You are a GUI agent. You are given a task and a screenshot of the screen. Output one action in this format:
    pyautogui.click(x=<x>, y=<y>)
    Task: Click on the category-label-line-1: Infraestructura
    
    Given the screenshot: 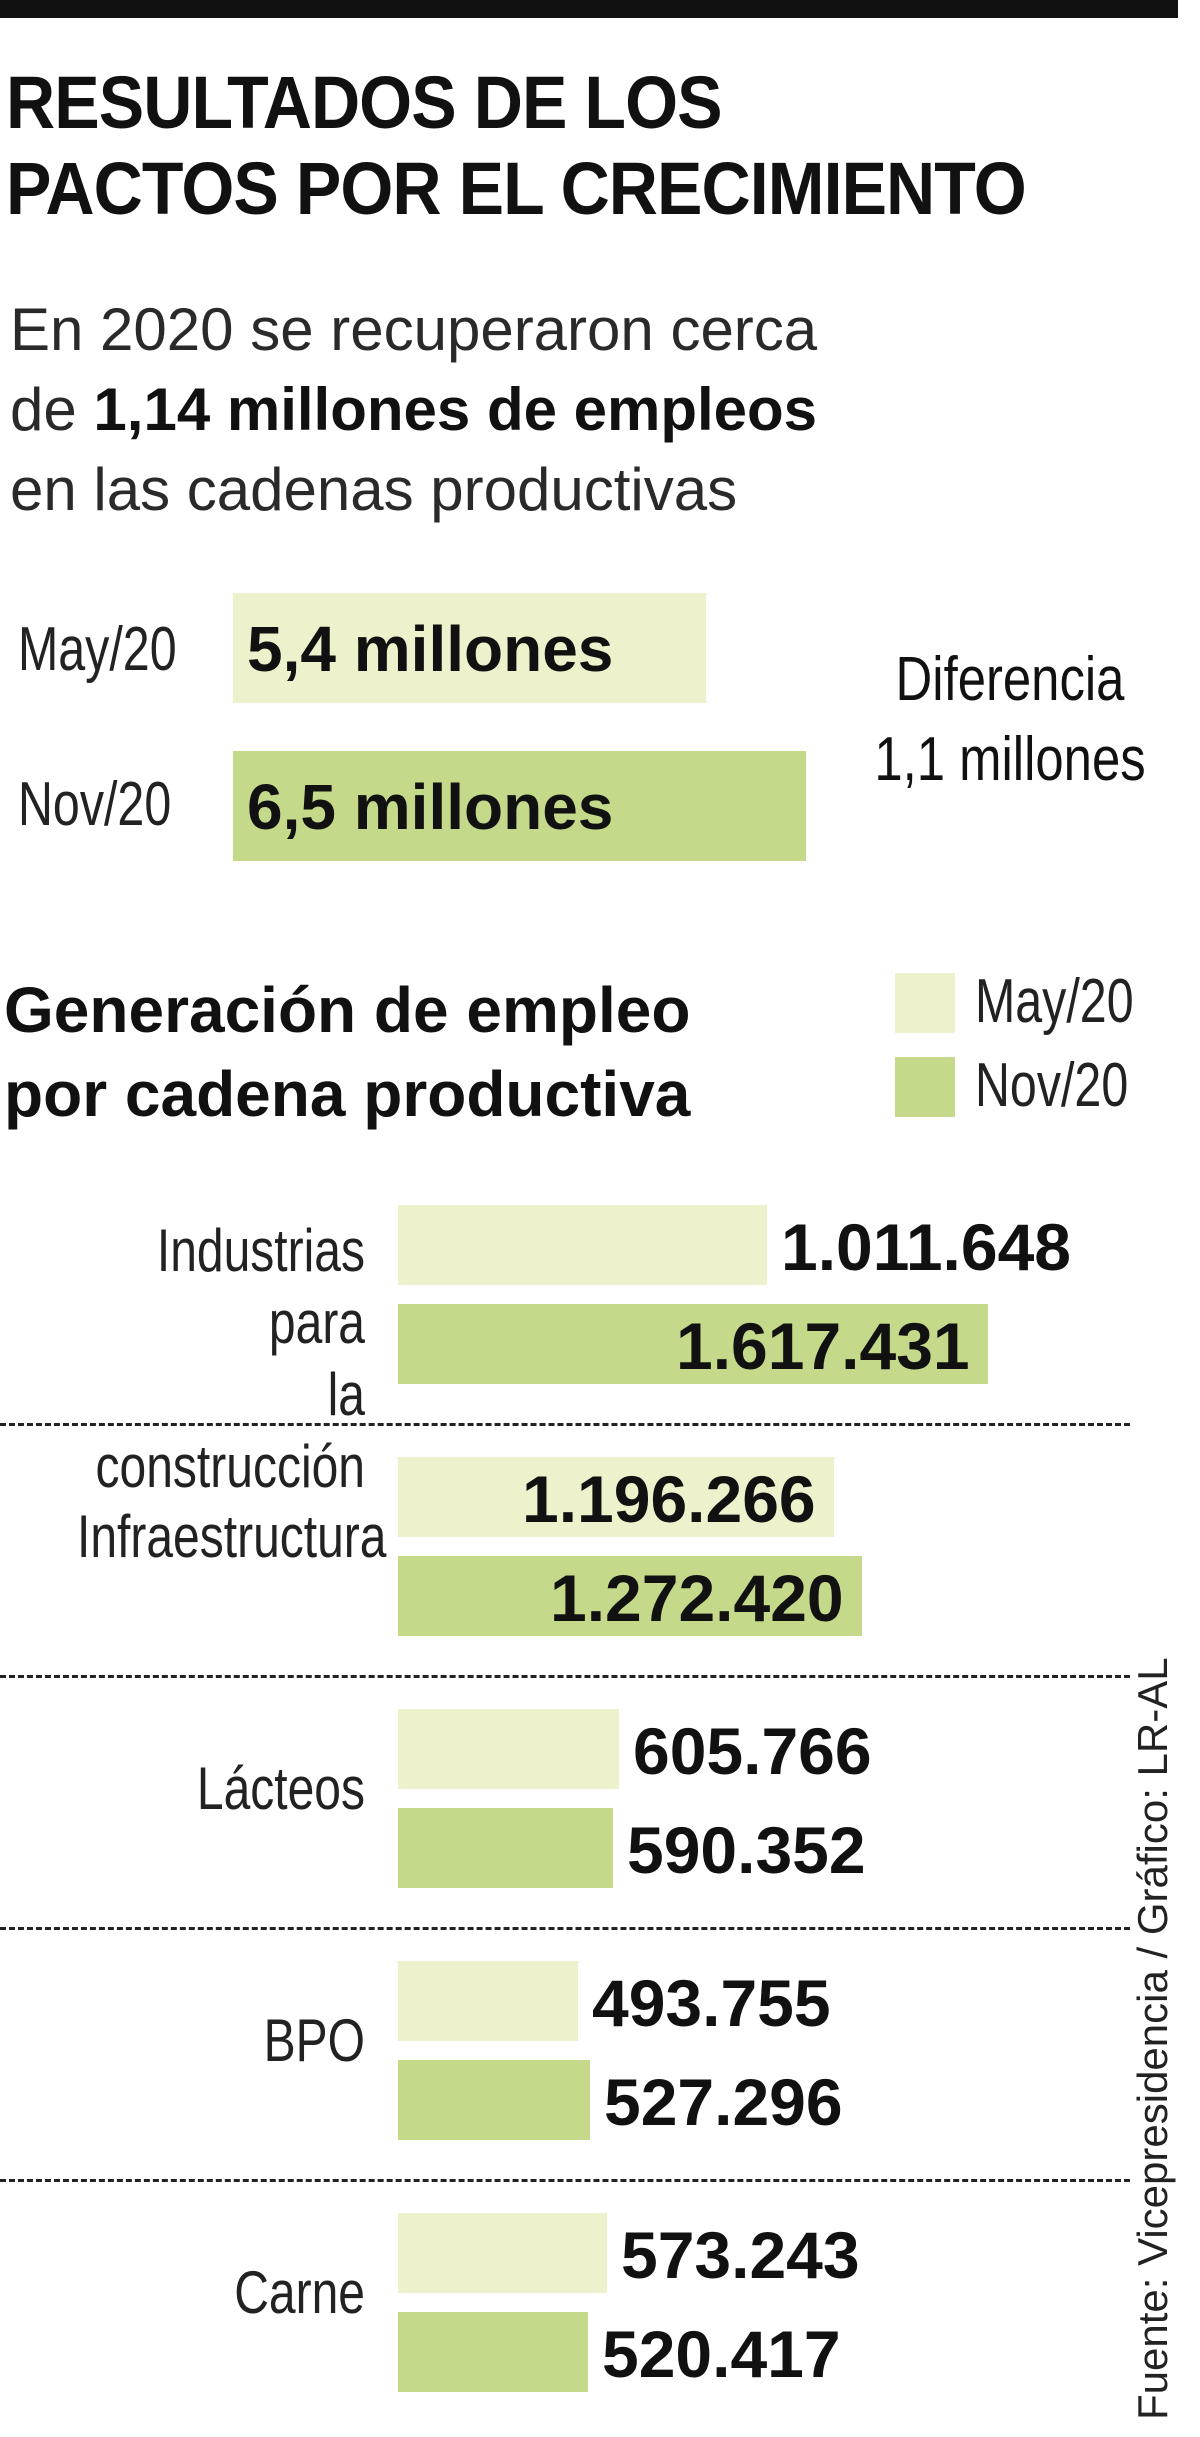 What is the action you would take?
    pyautogui.click(x=232, y=1536)
    